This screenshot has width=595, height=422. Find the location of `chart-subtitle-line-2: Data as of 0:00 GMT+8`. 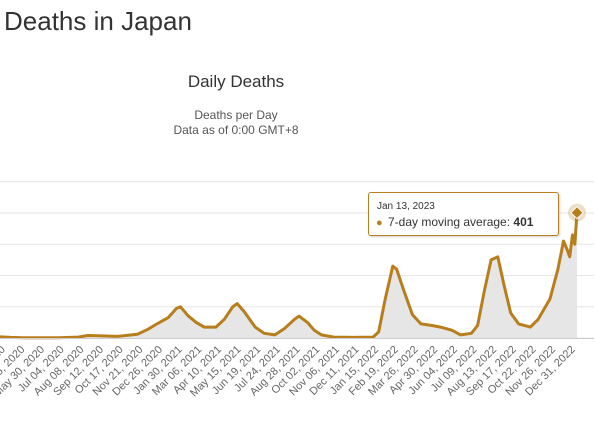

chart-subtitle-line-2: Data as of 0:00 GMT+8 is located at coordinates (236, 130).